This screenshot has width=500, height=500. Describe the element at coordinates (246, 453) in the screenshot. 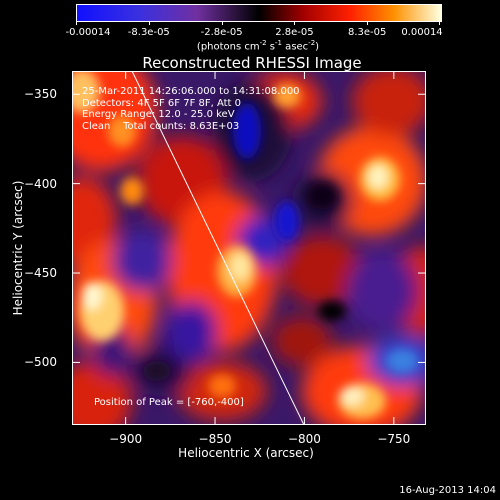

I see `x-axis-label: Heliocentric X (arcsec)` at that location.